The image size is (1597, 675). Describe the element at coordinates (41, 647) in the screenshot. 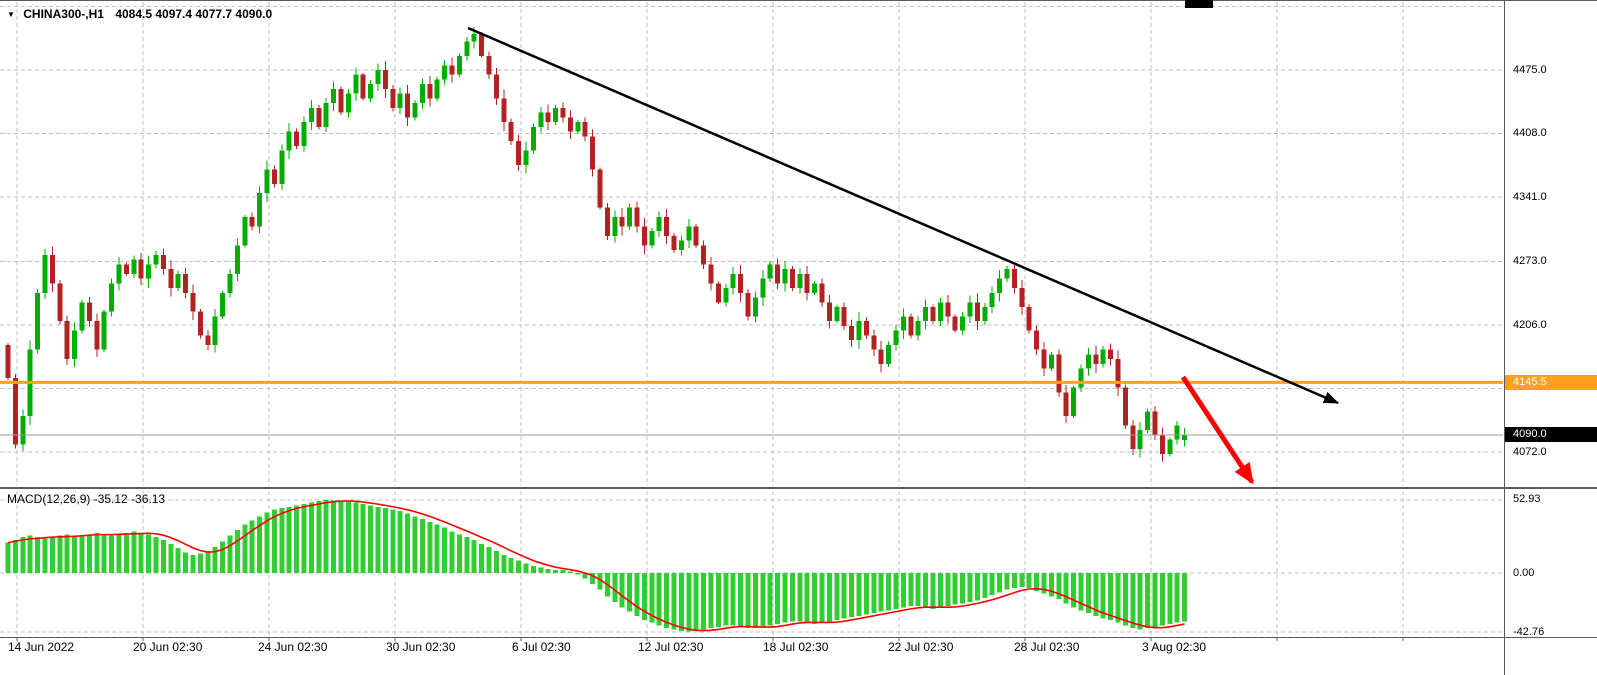

I see `time-tick-label: 14 Jun 2022` at that location.